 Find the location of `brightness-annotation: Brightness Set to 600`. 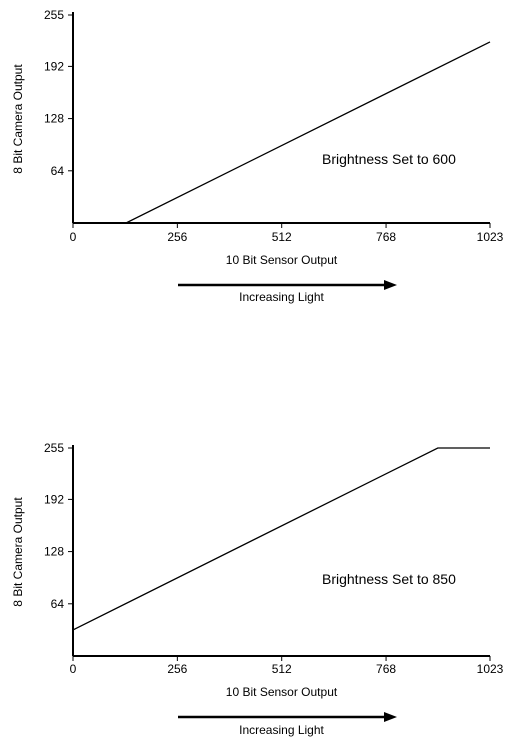

brightness-annotation: Brightness Set to 600 is located at coordinates (389, 159).